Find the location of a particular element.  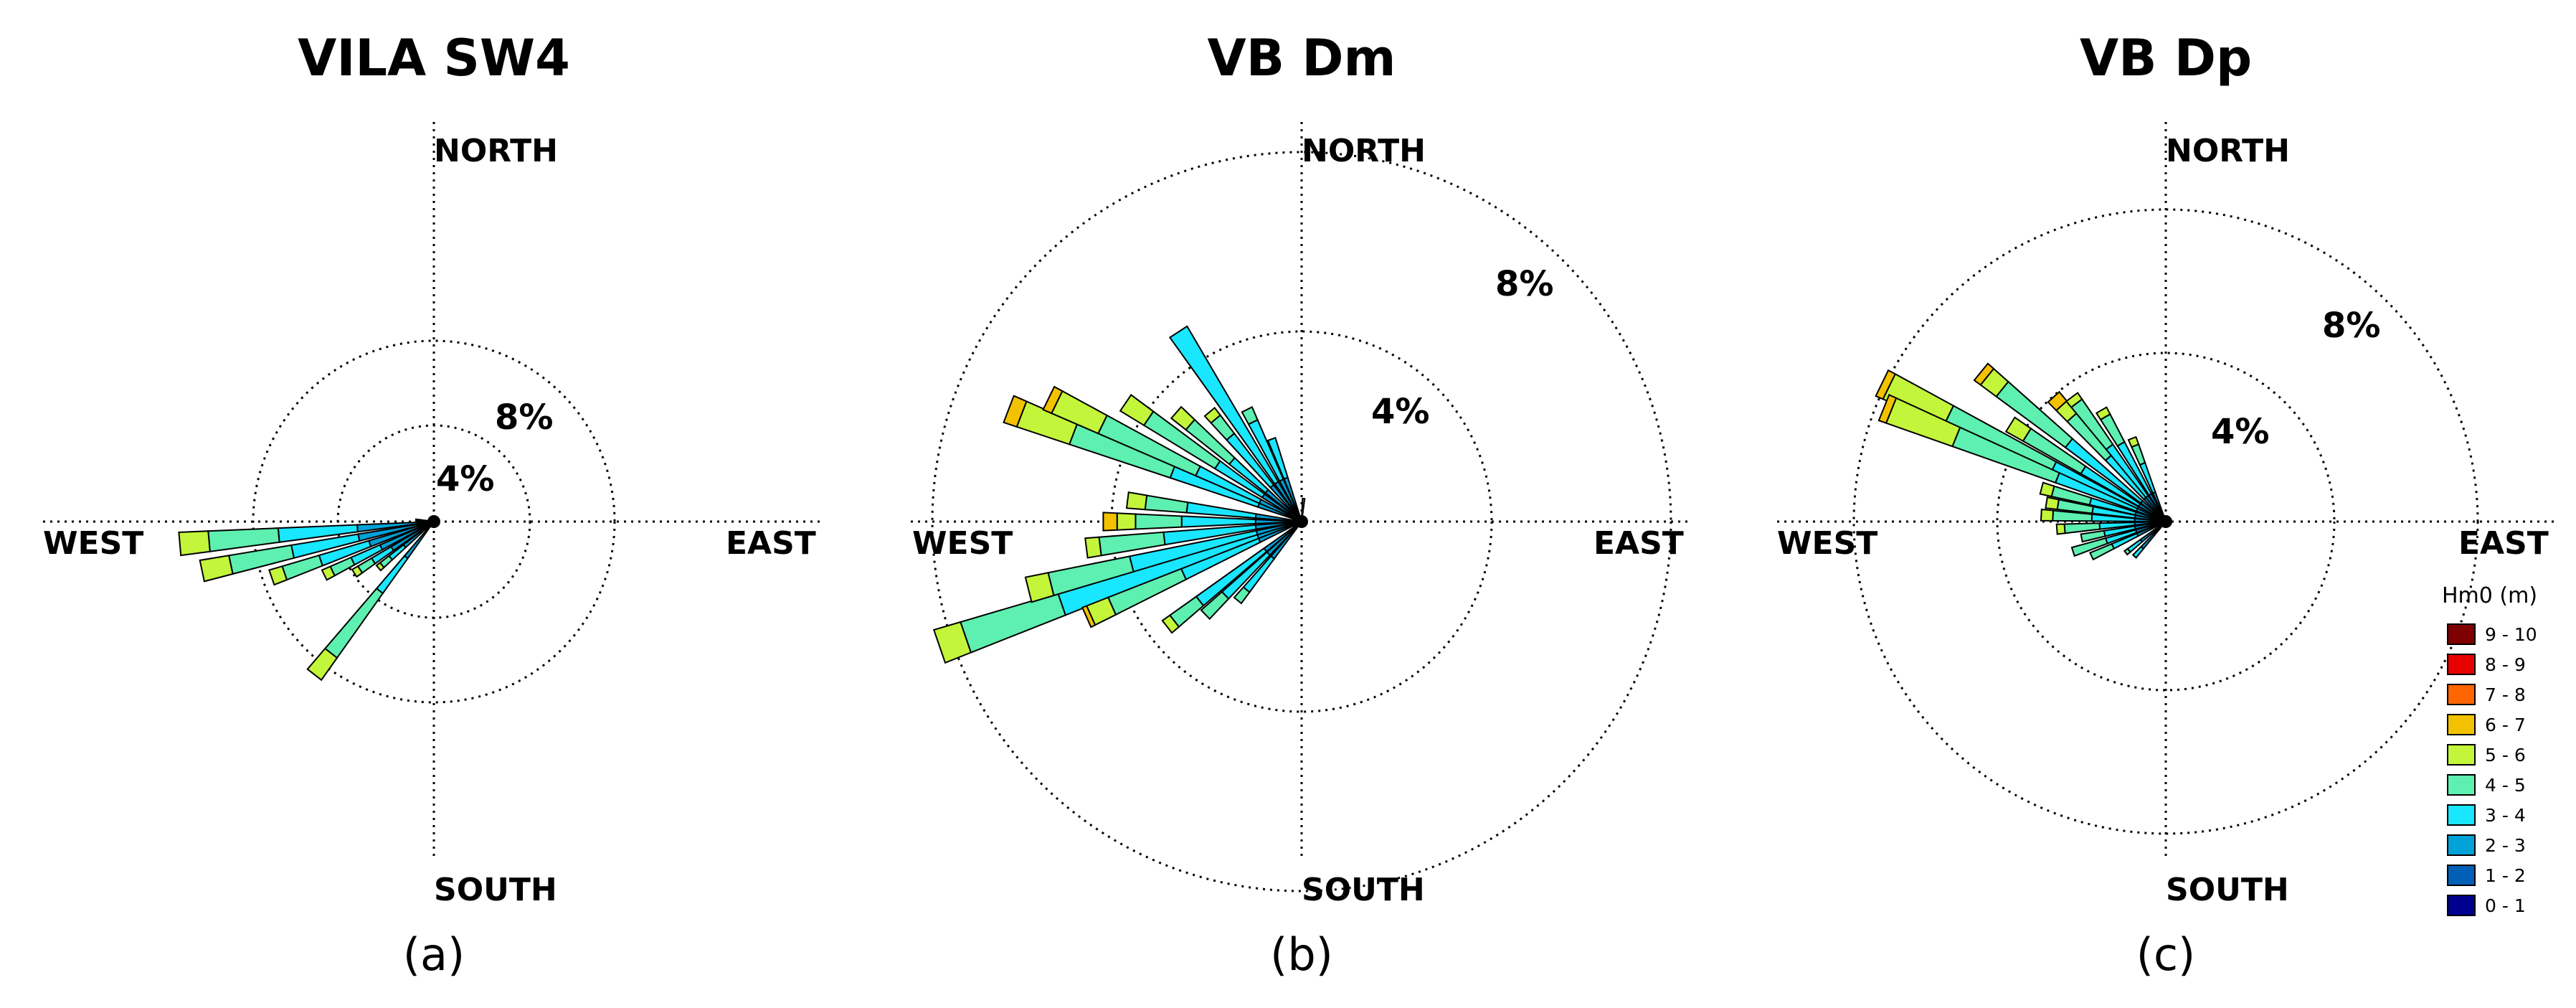

sector-266-deg is located at coordinates (2111, 528).